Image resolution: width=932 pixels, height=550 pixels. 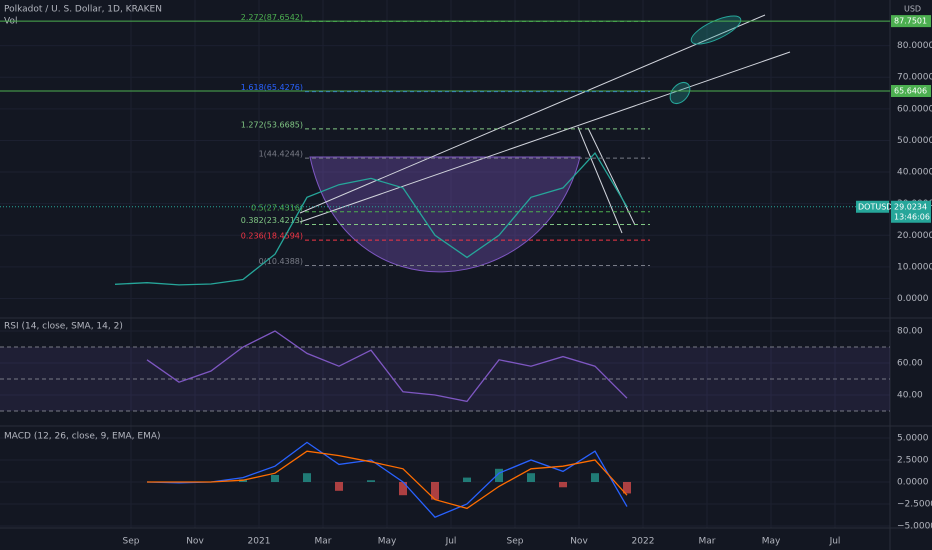 I want to click on countdown: 13:46:06, so click(x=912, y=216).